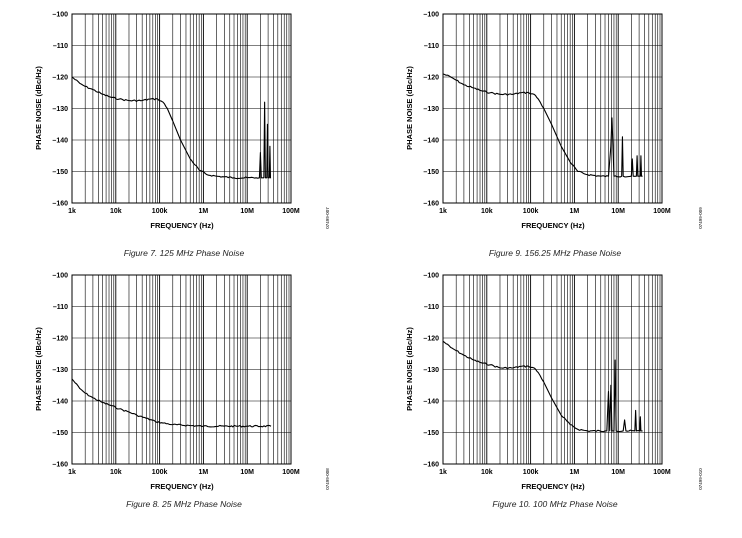 The height and width of the screenshot is (538, 742). I want to click on side-id: 07499-008, so click(327, 479).